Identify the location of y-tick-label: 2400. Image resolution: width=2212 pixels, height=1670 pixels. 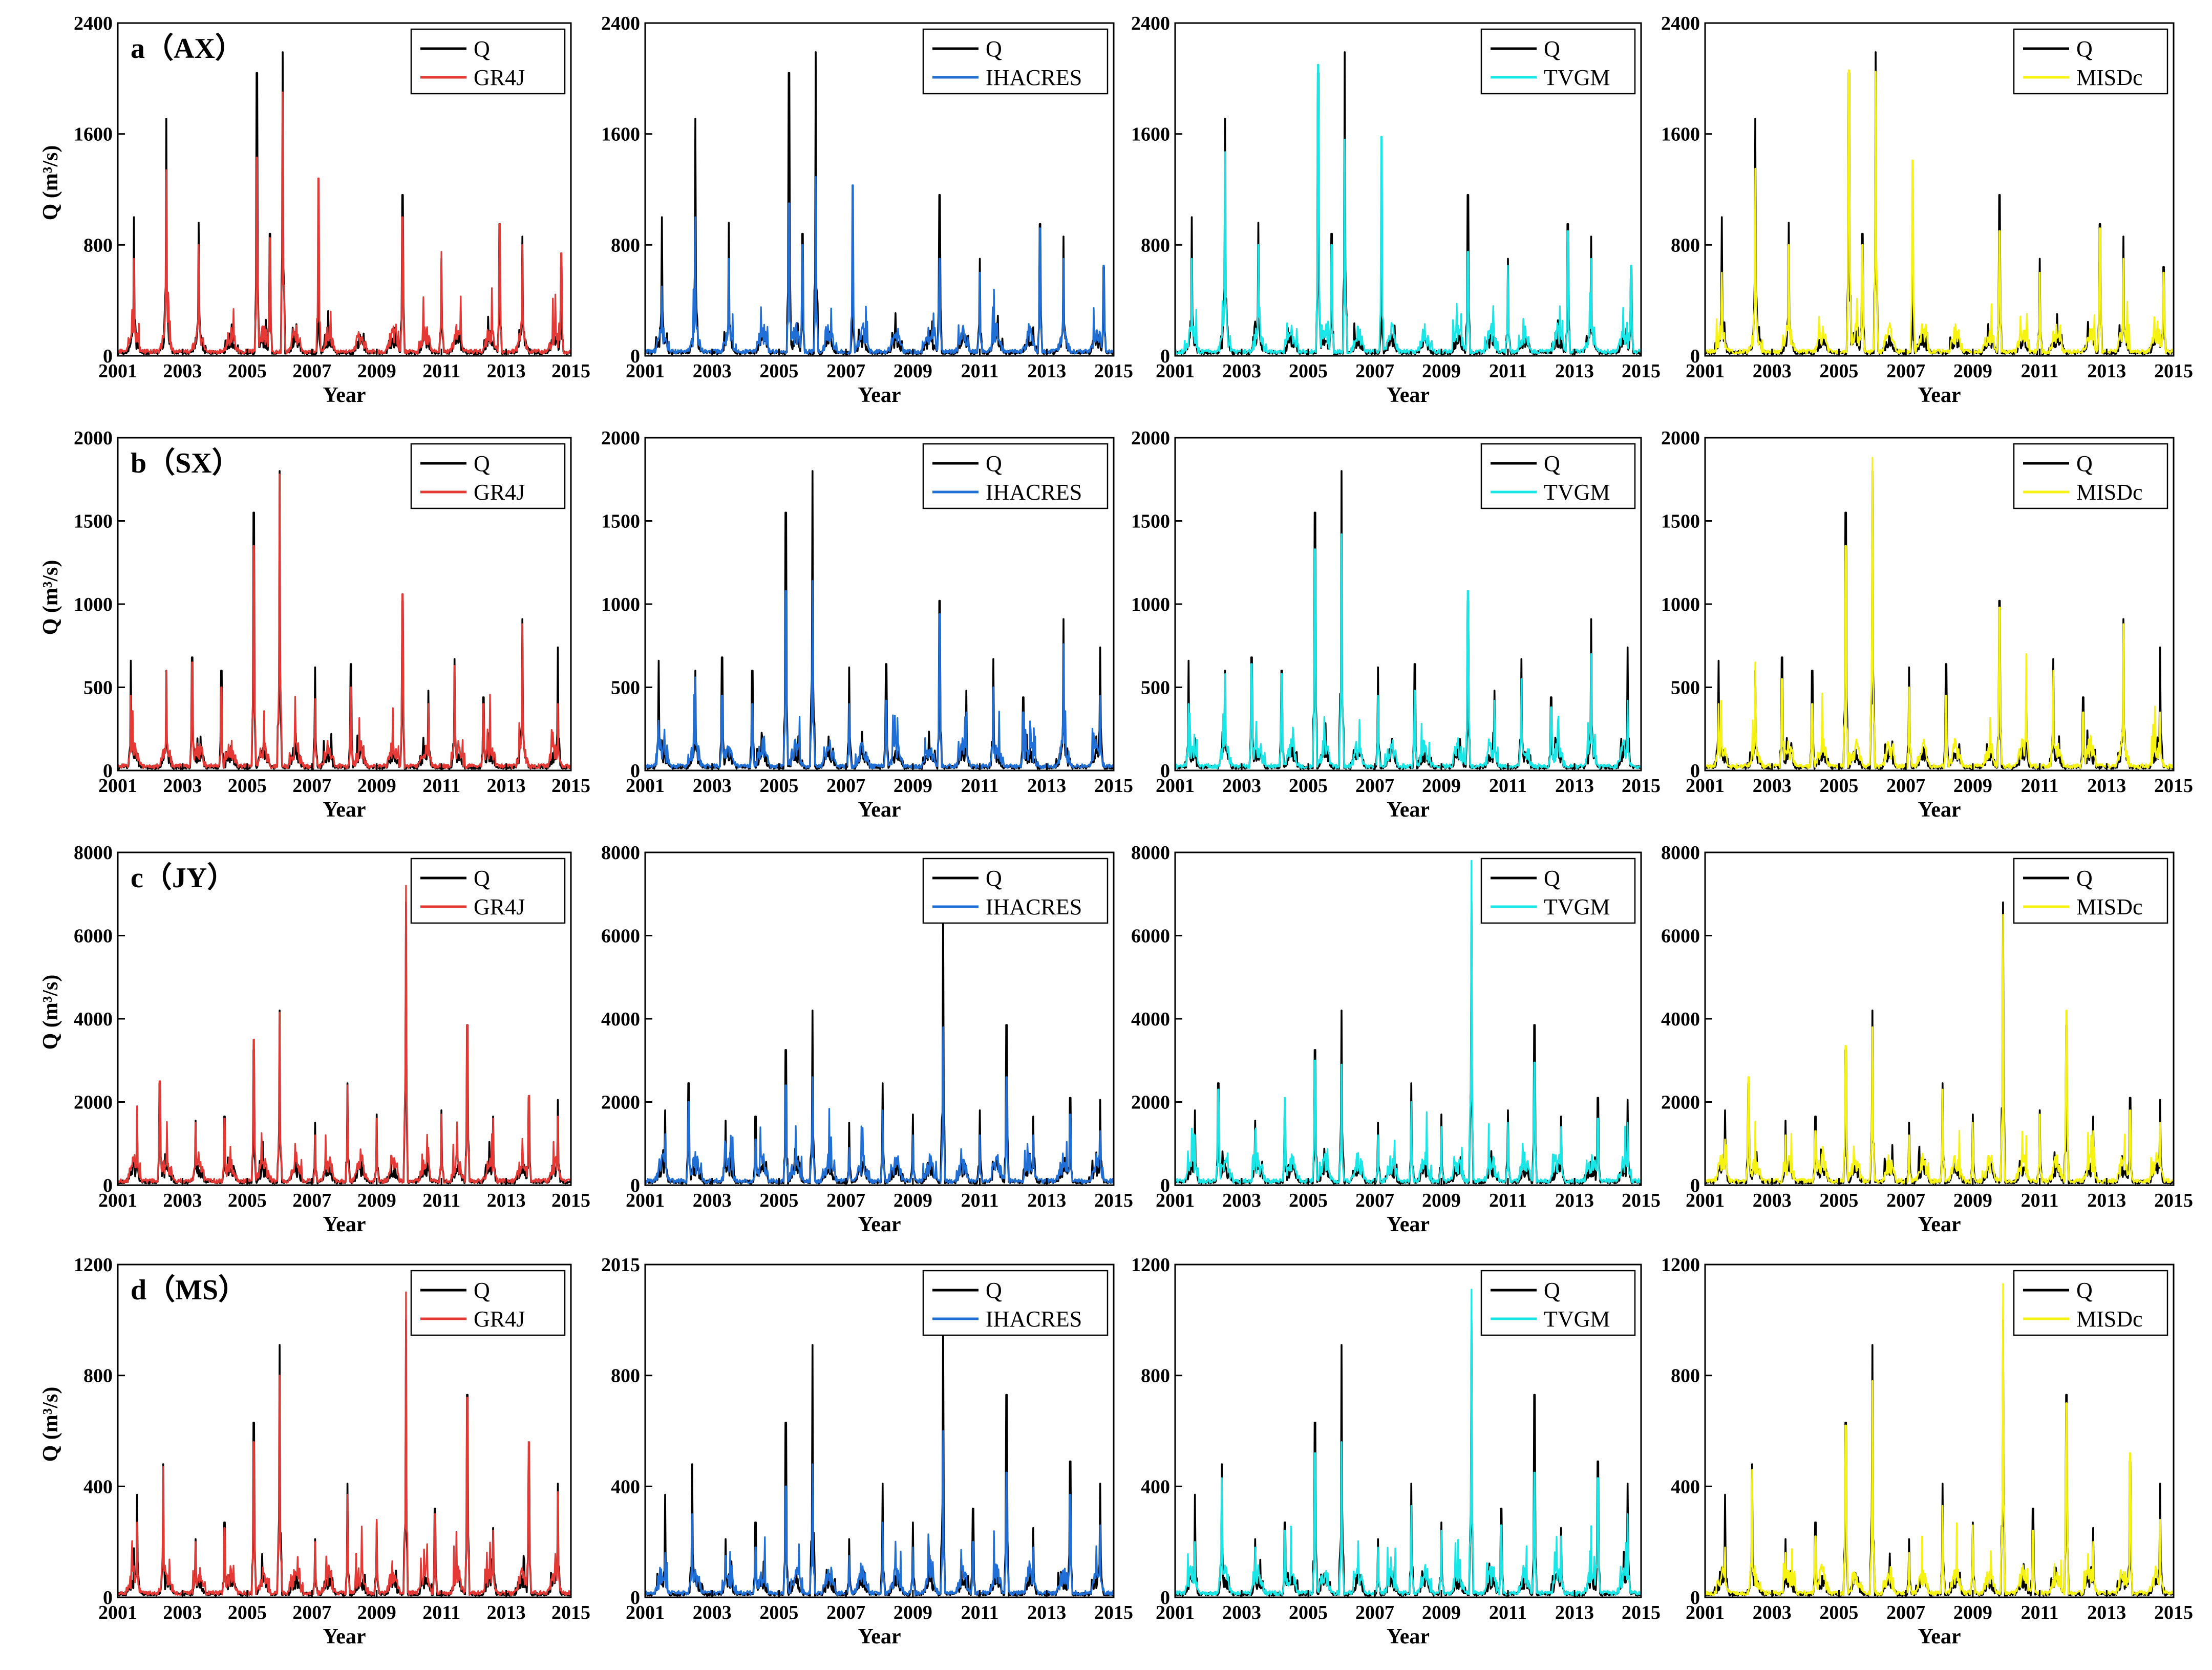
(621, 23).